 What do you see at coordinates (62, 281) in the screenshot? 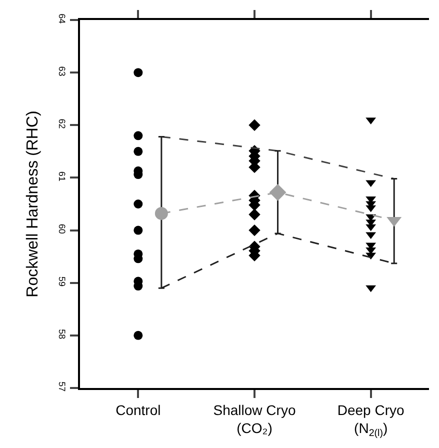
I see `y-tick-label: 59` at bounding box center [62, 281].